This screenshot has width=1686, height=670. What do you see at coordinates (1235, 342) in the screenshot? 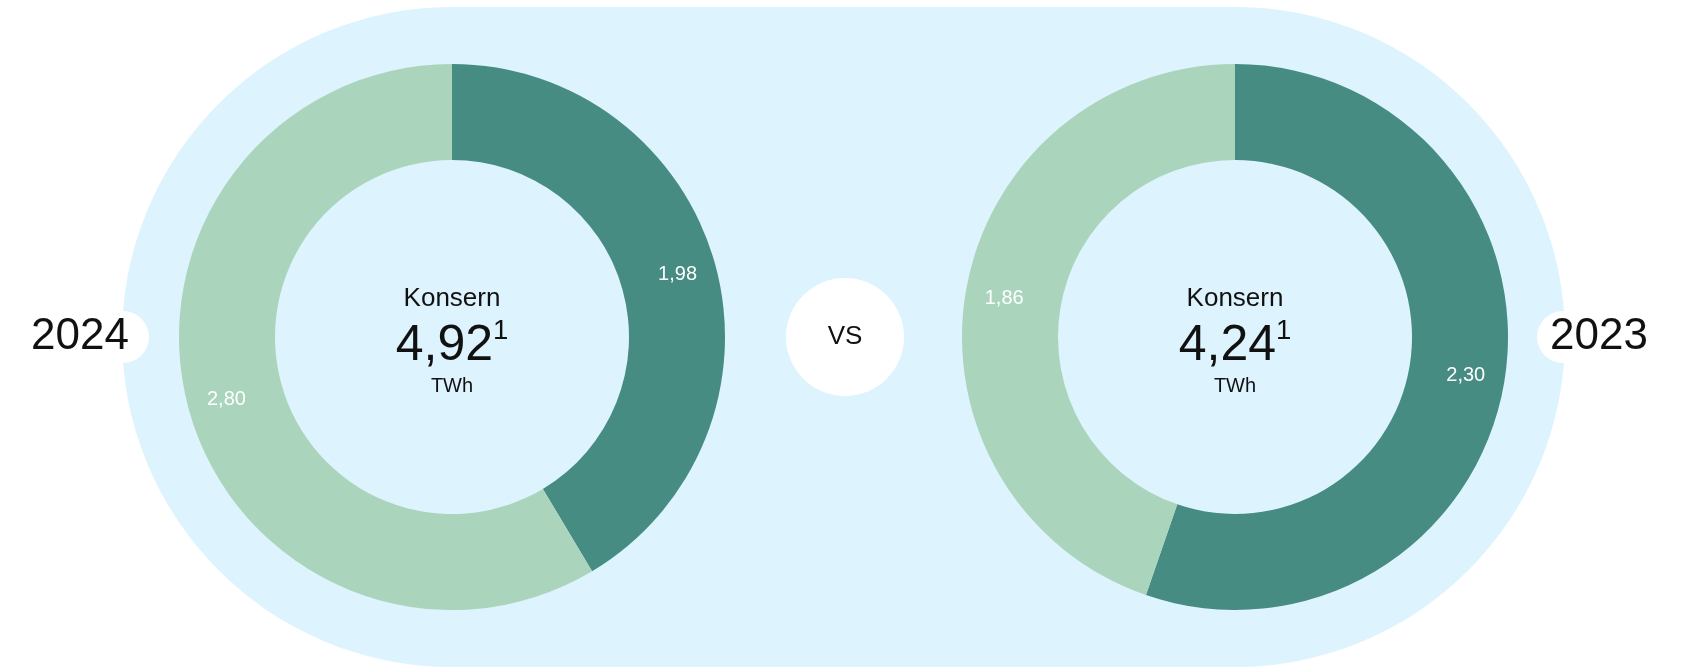
I see `text: 4,24$^{1}$` at bounding box center [1235, 342].